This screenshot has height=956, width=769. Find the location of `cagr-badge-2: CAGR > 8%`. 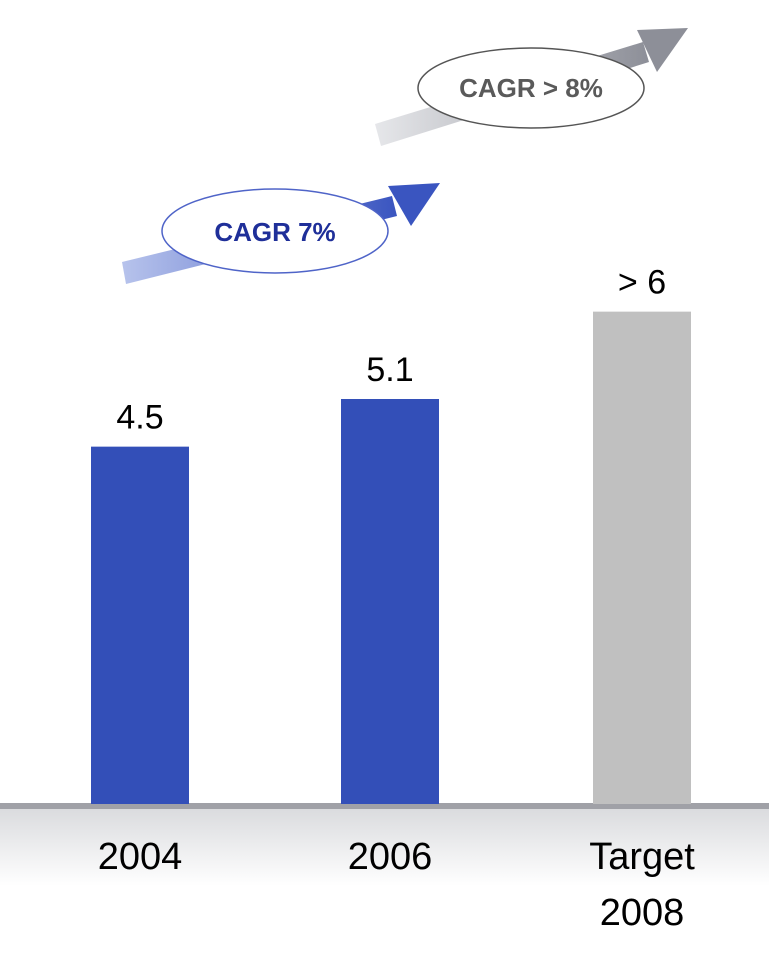

cagr-badge-2: CAGR > 8% is located at coordinates (531, 88).